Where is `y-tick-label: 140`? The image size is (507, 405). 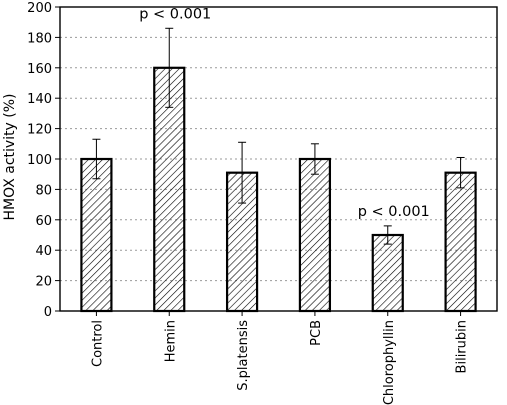
y-tick-label: 140 is located at coordinates (39, 99).